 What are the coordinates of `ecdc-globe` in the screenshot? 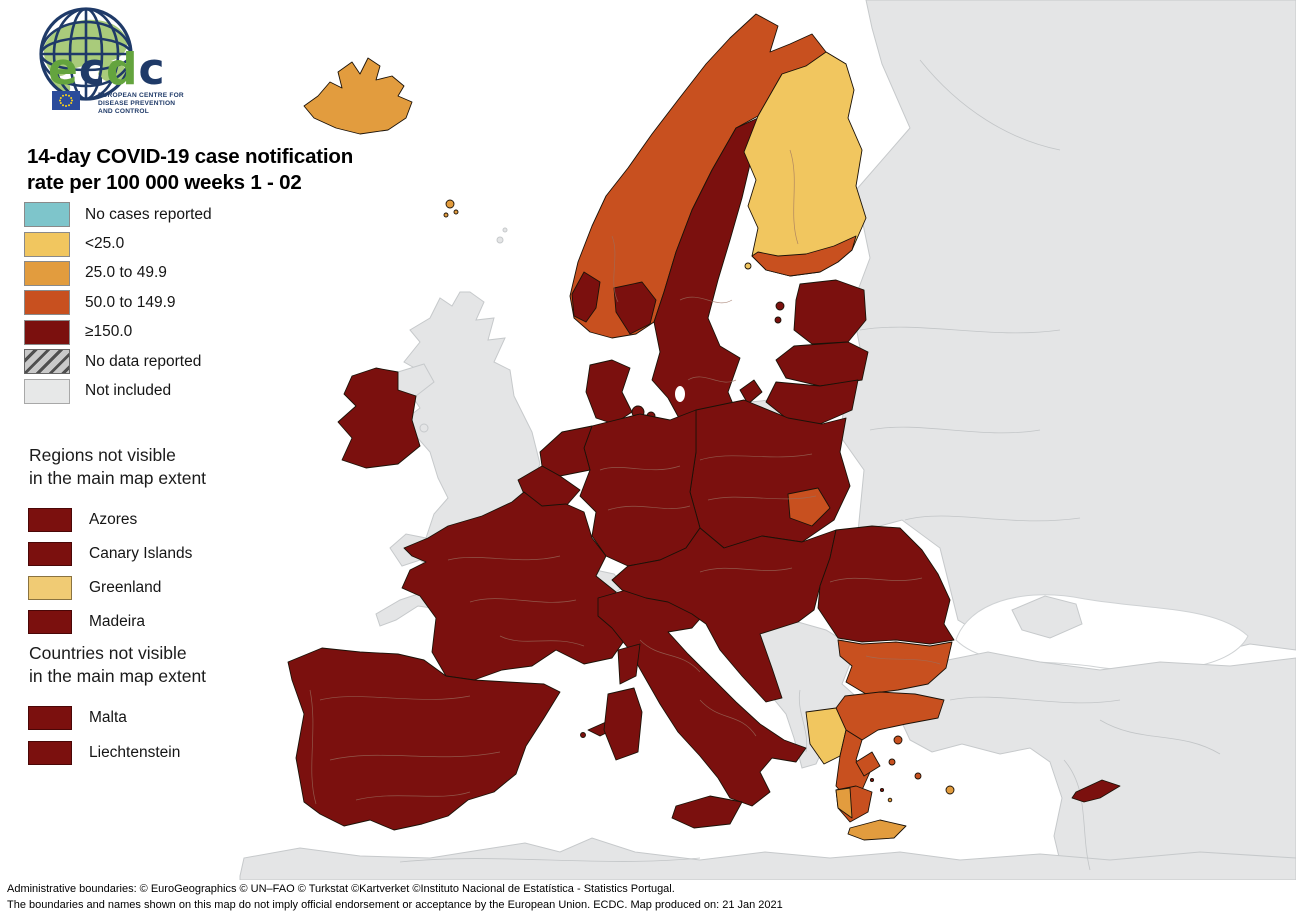 It's located at (86, 54).